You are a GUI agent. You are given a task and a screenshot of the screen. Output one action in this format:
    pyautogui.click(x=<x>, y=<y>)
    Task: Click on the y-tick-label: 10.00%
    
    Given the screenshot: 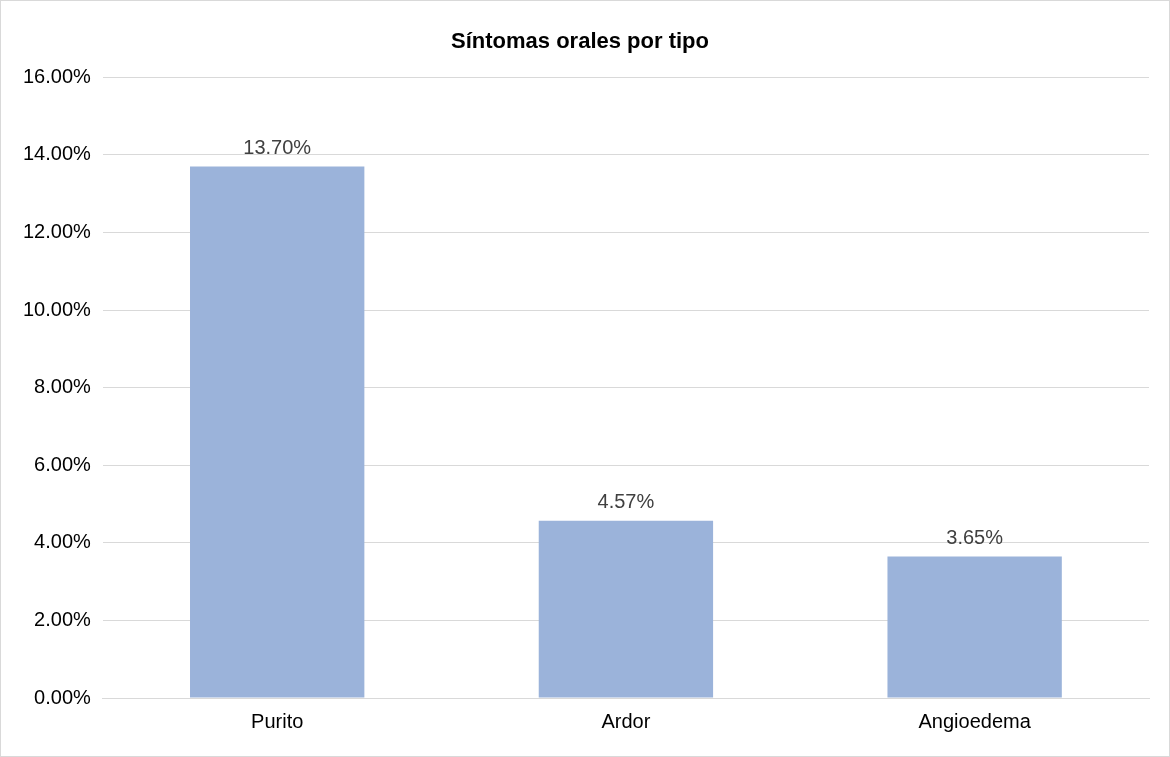 What is the action you would take?
    pyautogui.click(x=57, y=308)
    